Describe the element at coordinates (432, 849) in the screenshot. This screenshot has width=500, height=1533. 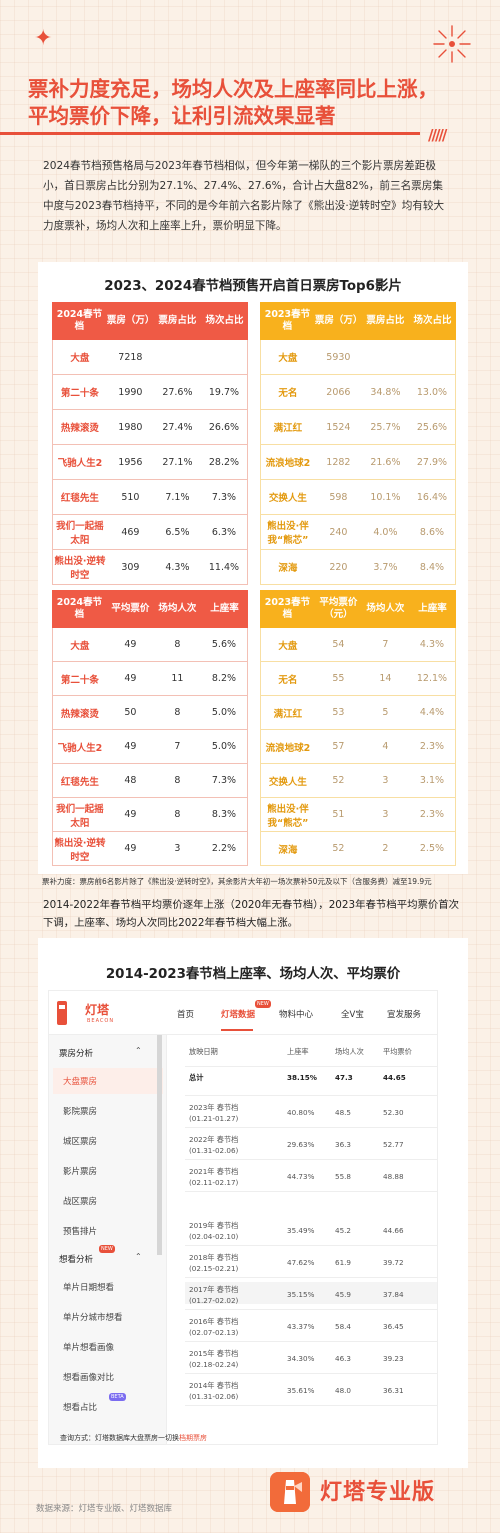
I see `value-cell: 2.5%` at that location.